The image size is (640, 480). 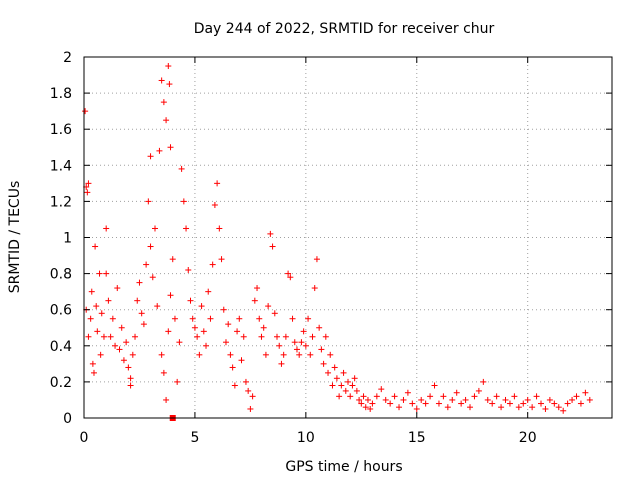 I want to click on x-tick-label: 0, so click(x=84, y=438).